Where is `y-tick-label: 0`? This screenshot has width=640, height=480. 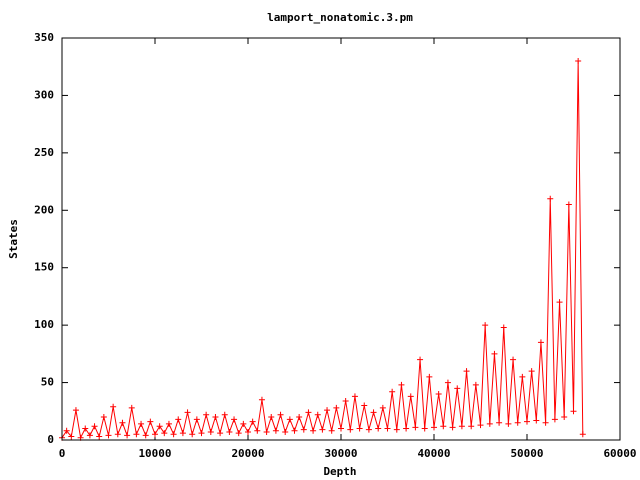 y-tick-label: 0 is located at coordinates (50, 439).